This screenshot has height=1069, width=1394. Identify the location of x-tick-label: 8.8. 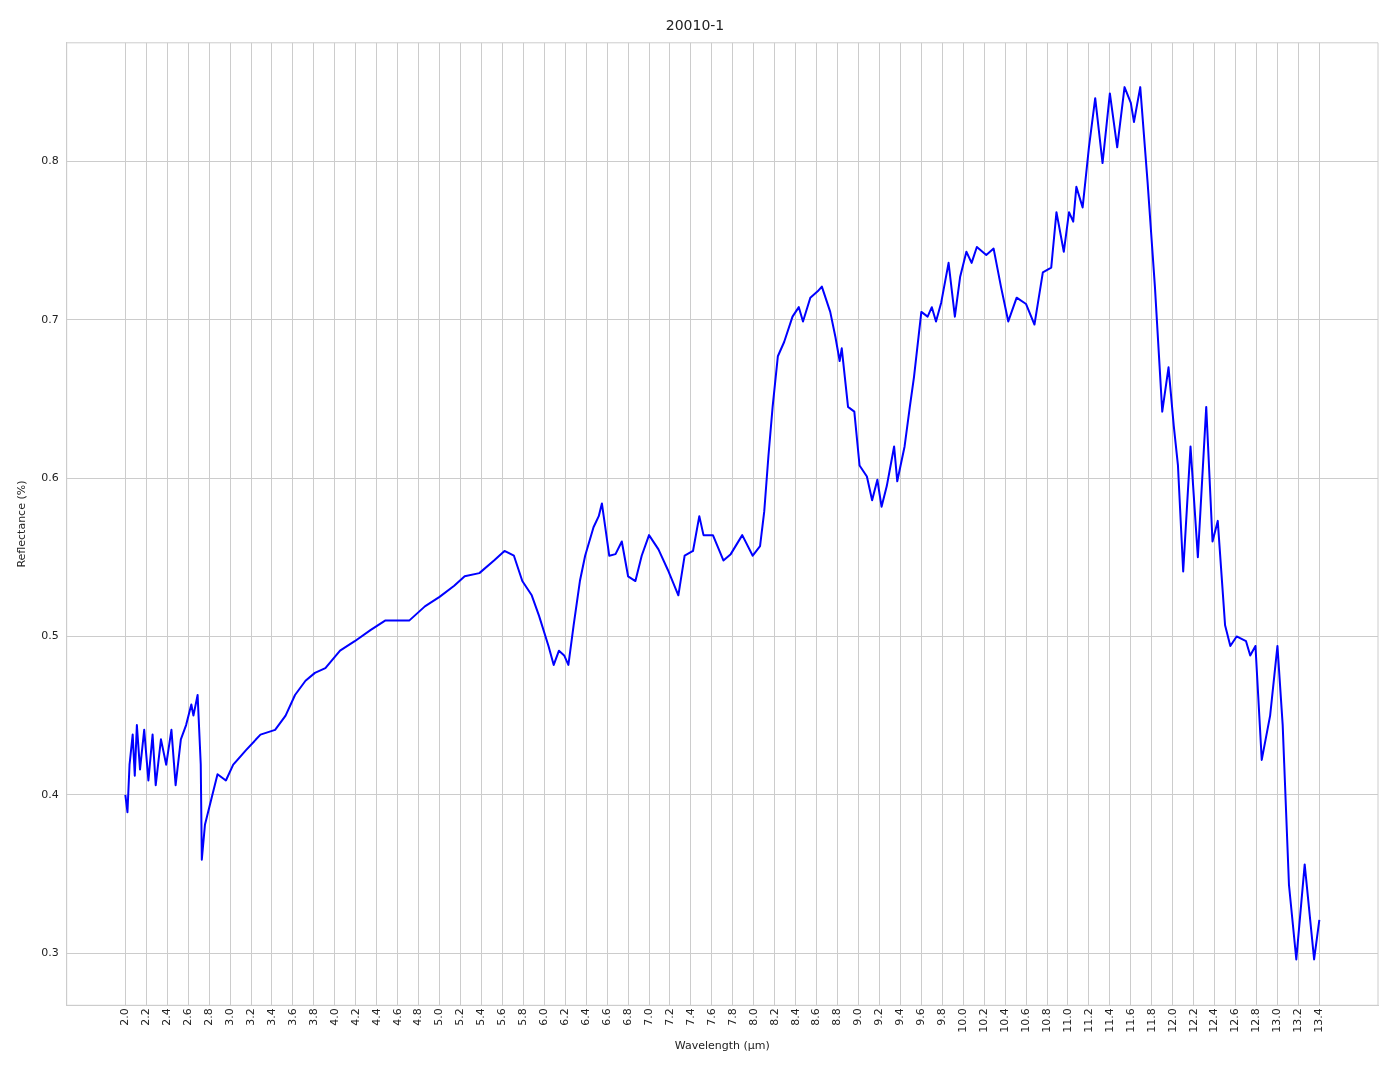
(837, 1017).